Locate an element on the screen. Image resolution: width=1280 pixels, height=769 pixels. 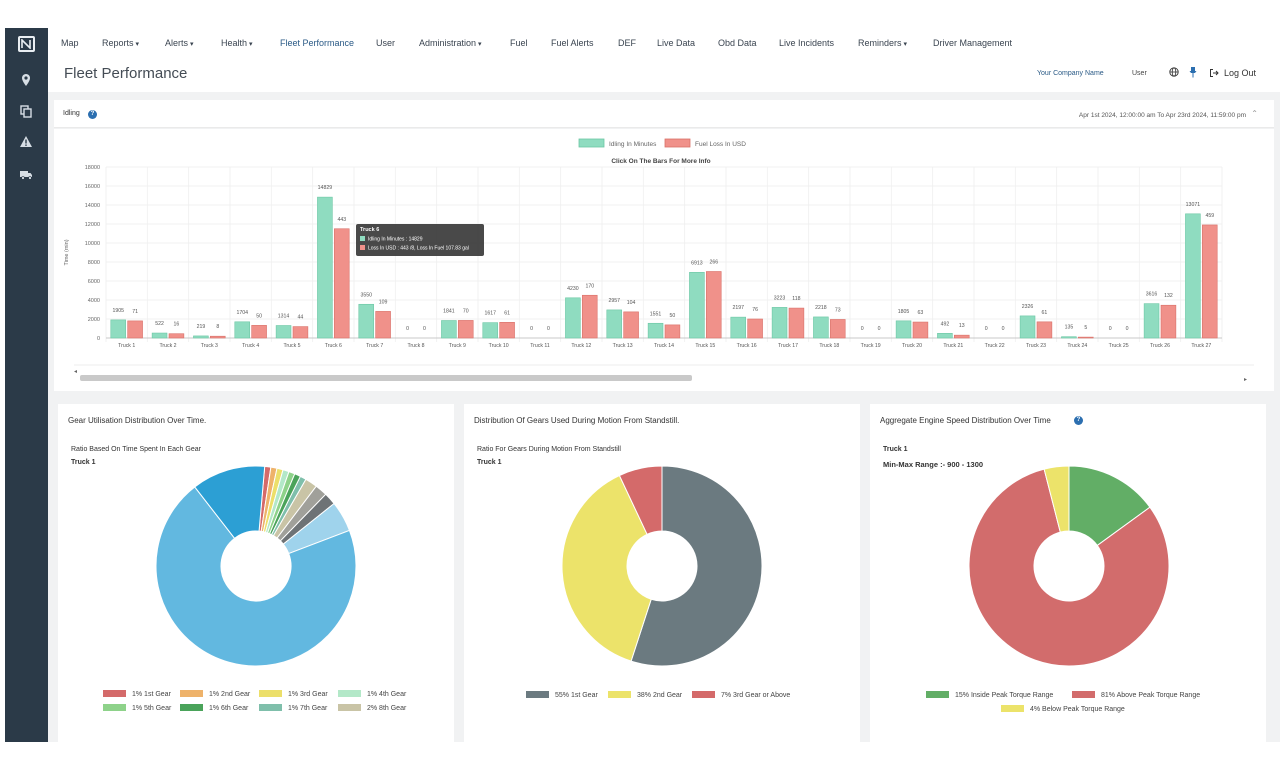
legend-item: 1% 5th Gear is located at coordinates (137, 708).